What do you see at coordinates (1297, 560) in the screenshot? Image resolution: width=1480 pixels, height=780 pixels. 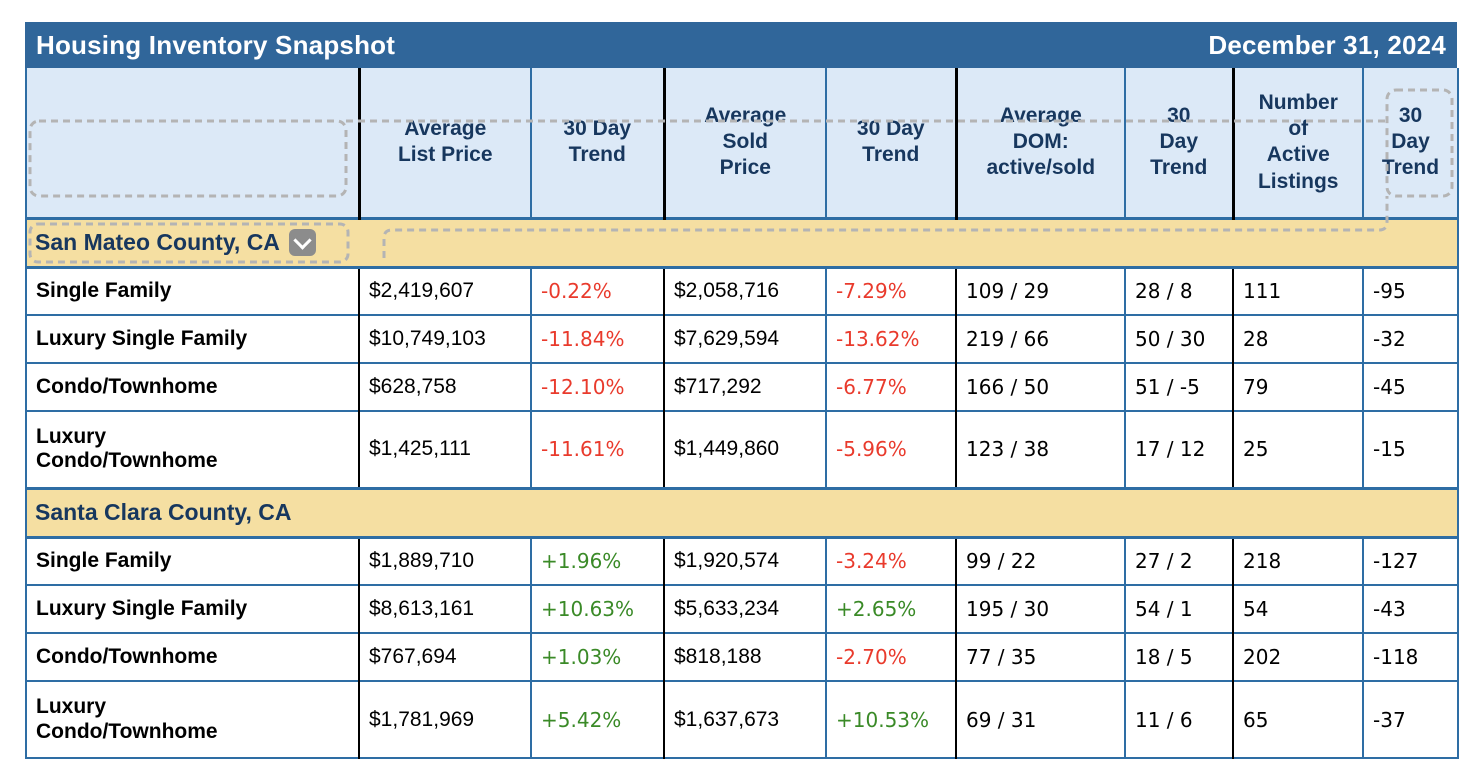 I see `active-listings: 218` at bounding box center [1297, 560].